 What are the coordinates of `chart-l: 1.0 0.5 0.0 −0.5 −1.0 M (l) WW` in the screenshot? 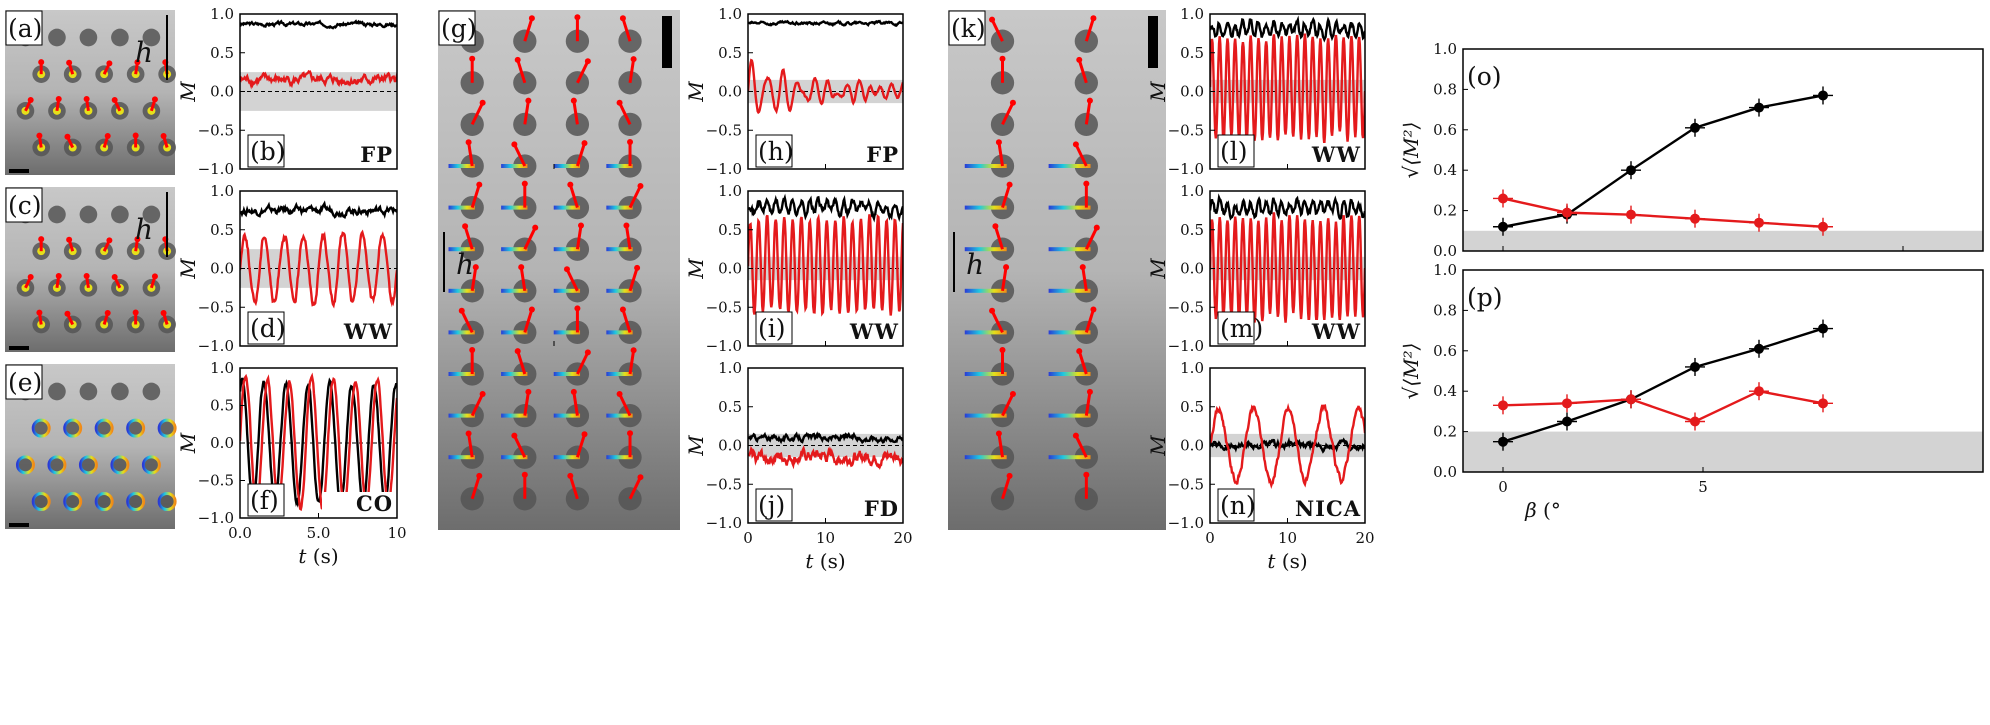 It's located at (1256, 91).